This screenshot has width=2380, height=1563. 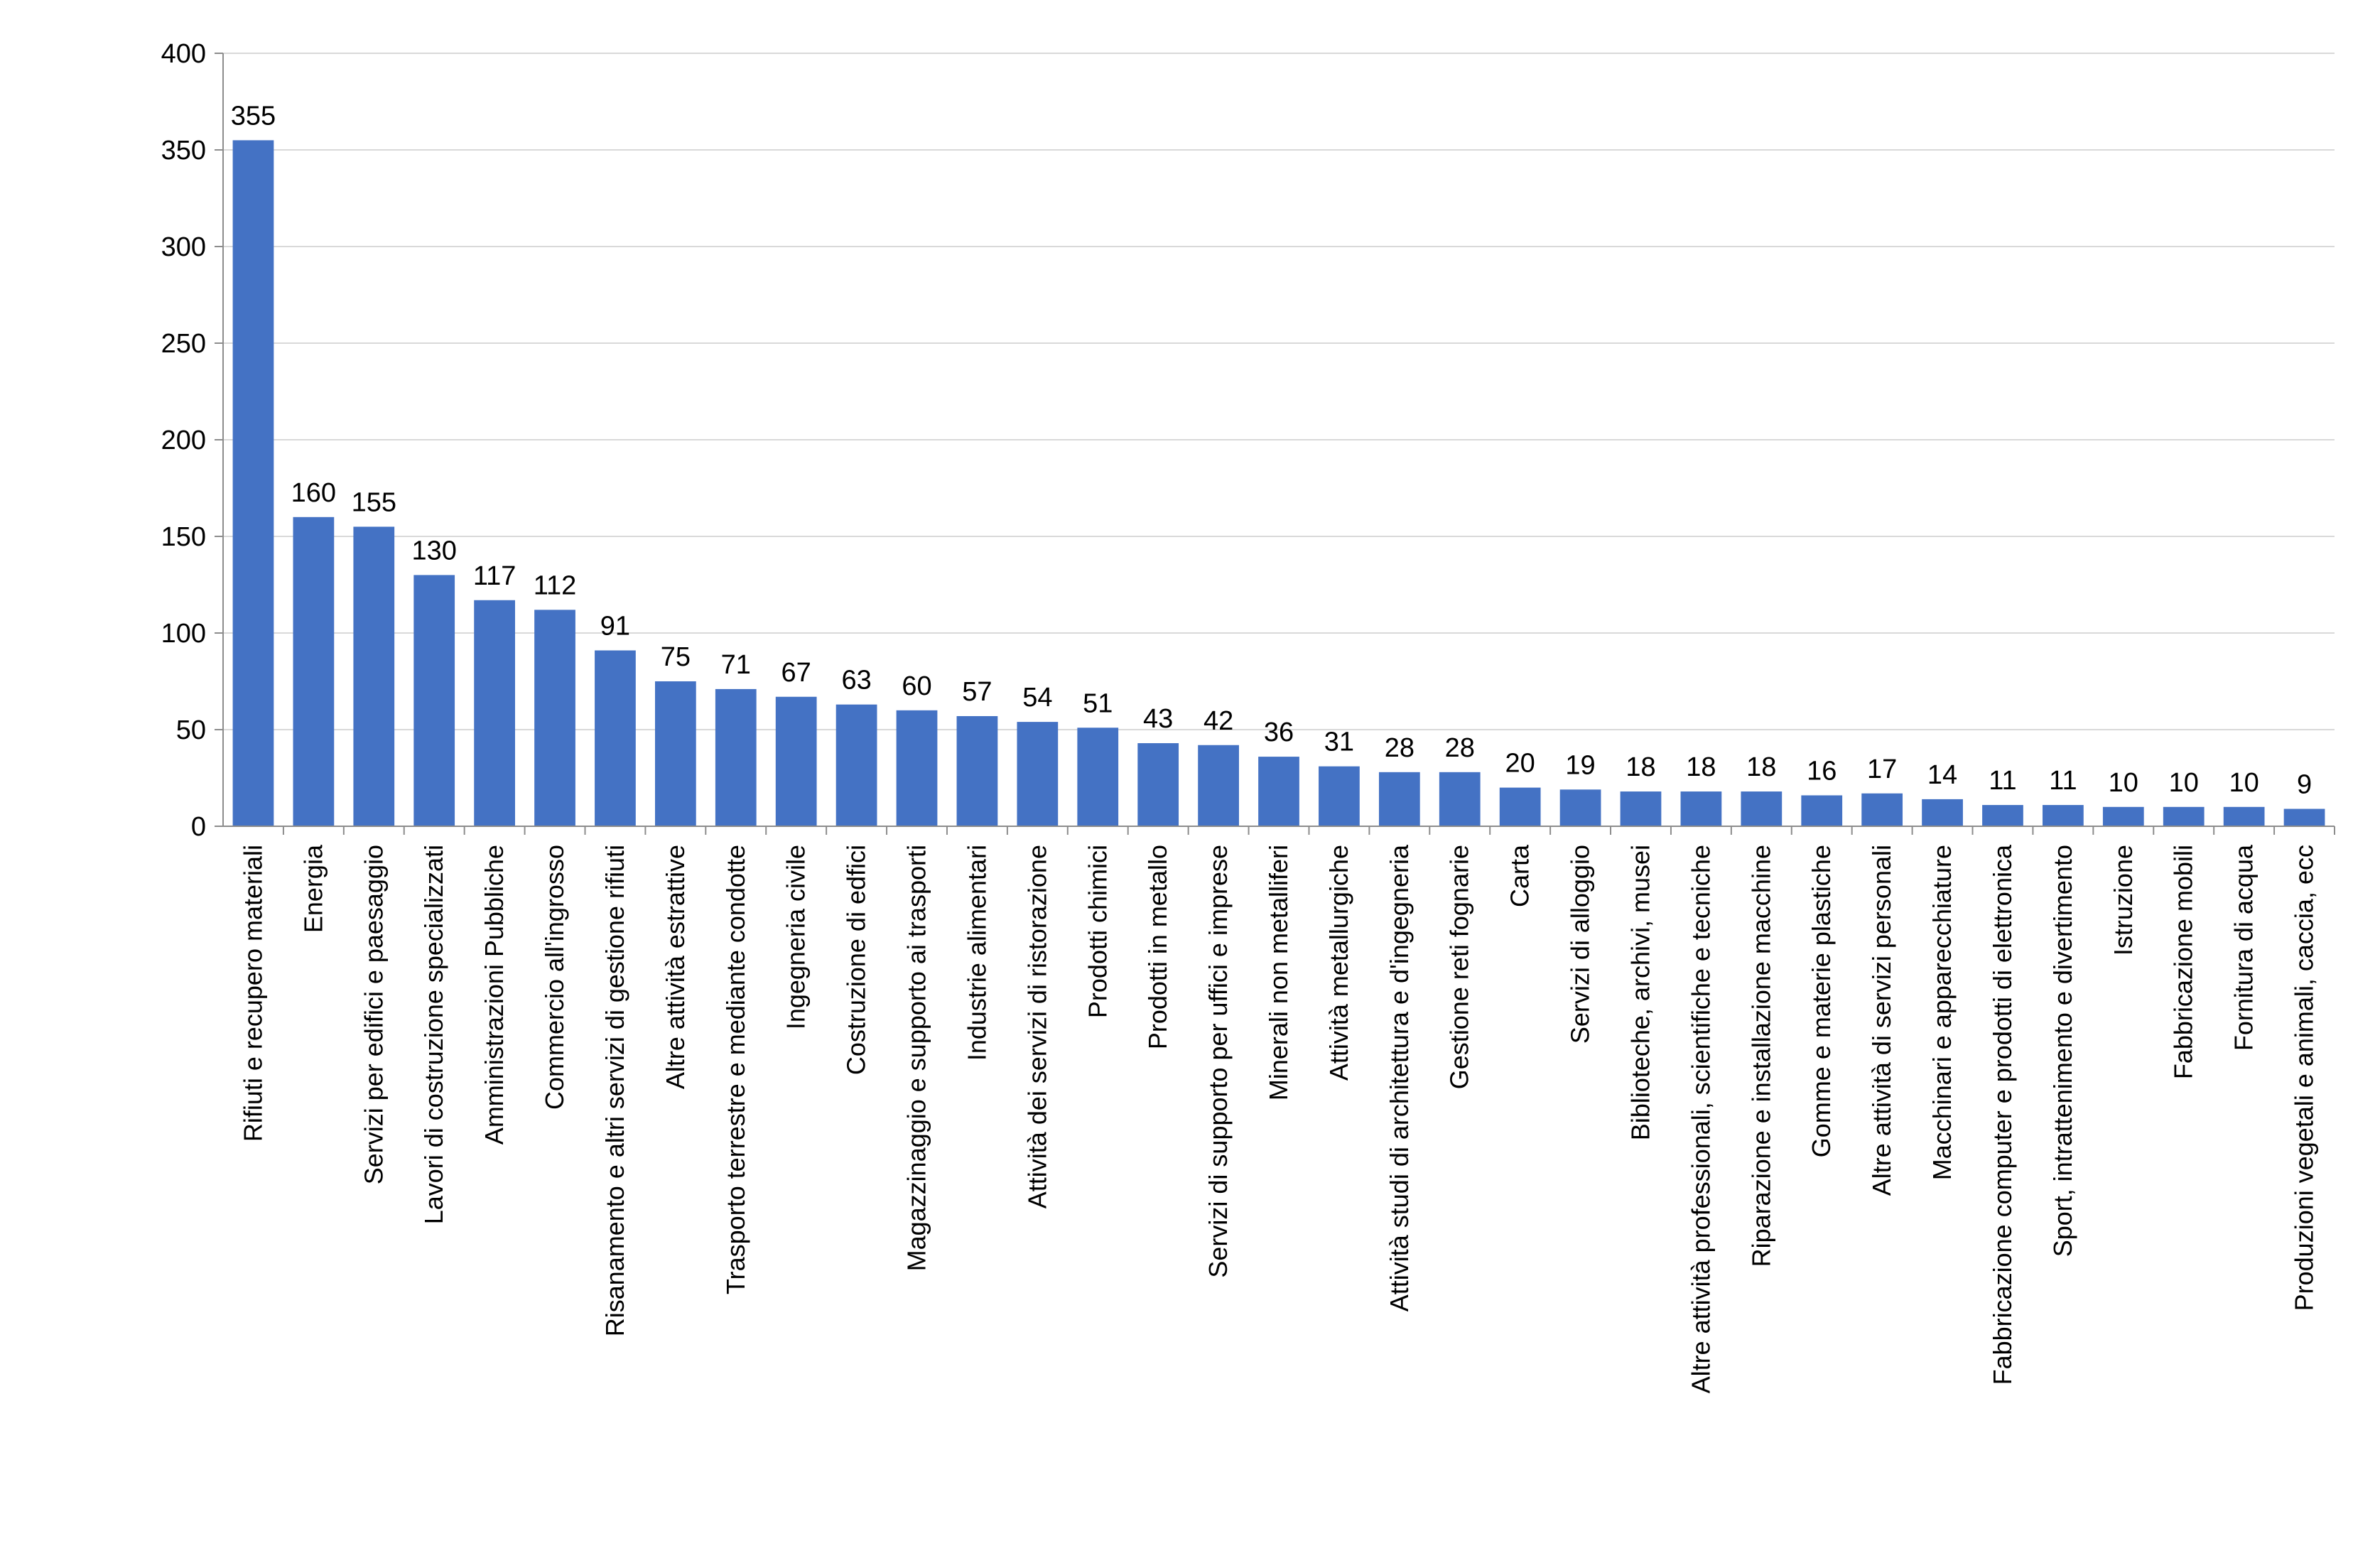 I want to click on category-label-23: Biblioteche, archivi, musei, so click(x=1641, y=992).